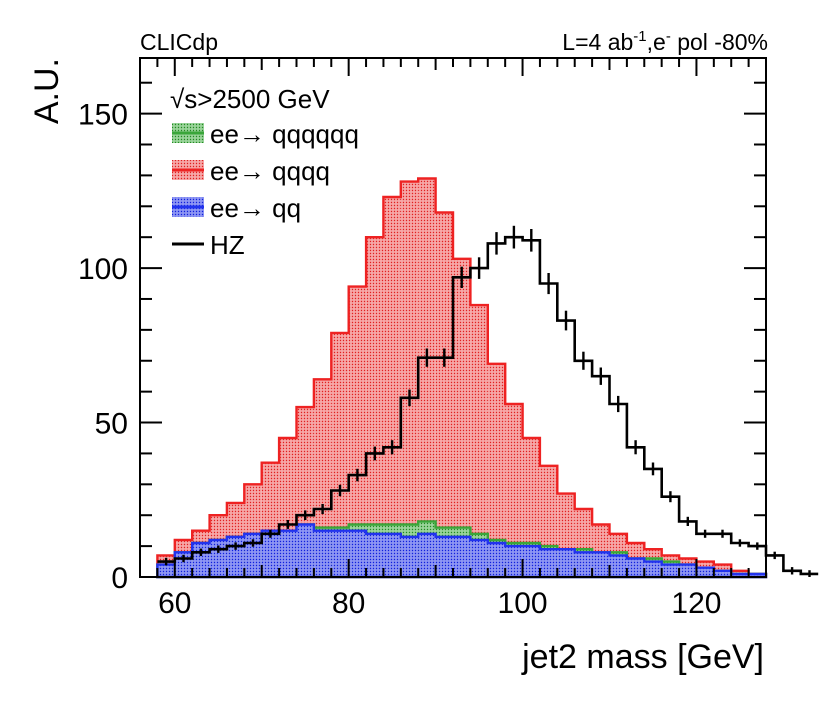  I want to click on series-ee-qq, so click(462, 551).